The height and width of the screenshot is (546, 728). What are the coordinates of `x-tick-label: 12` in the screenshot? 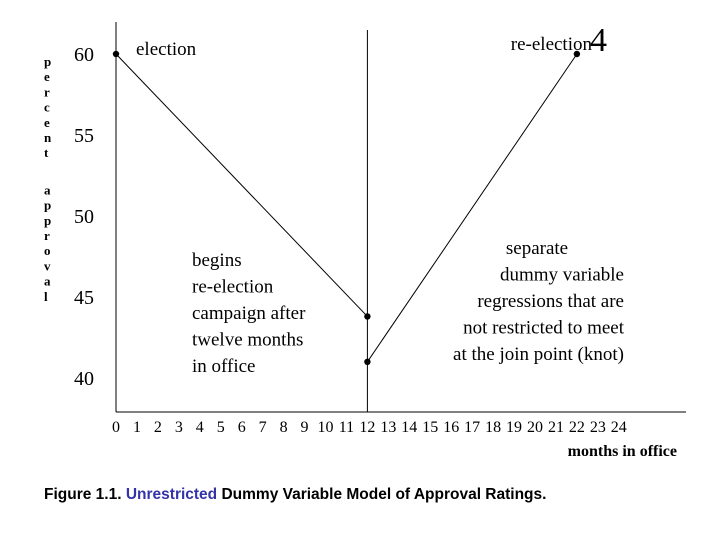 It's located at (367, 427).